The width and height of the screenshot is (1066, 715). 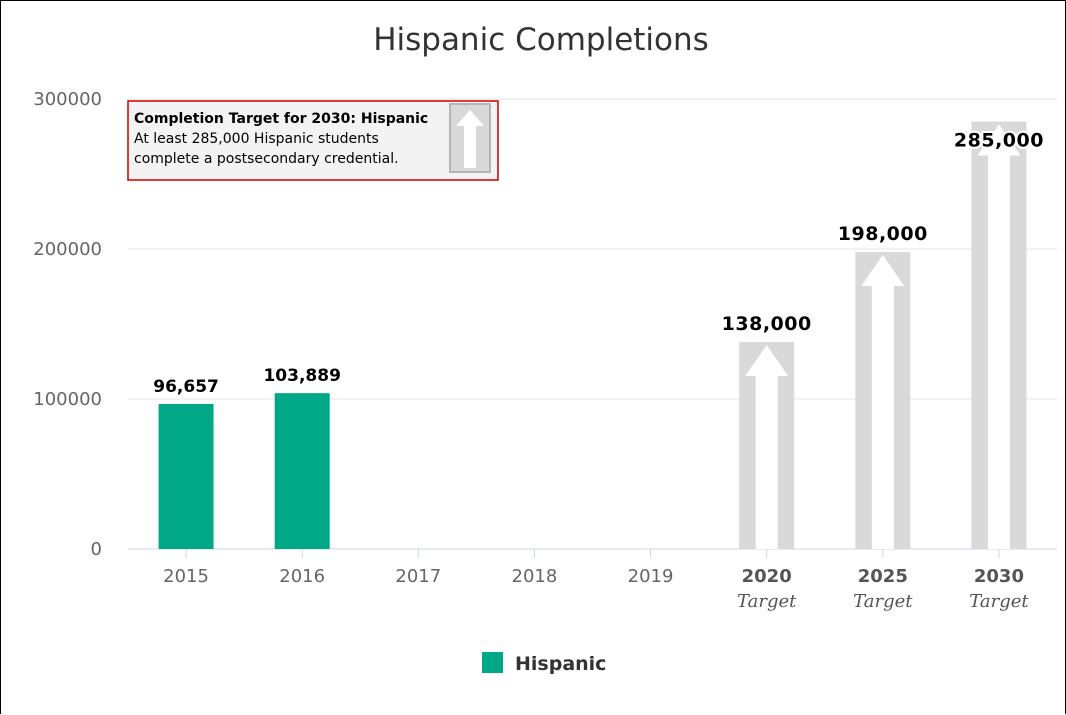 I want to click on target-bar-2020, so click(x=767, y=445).